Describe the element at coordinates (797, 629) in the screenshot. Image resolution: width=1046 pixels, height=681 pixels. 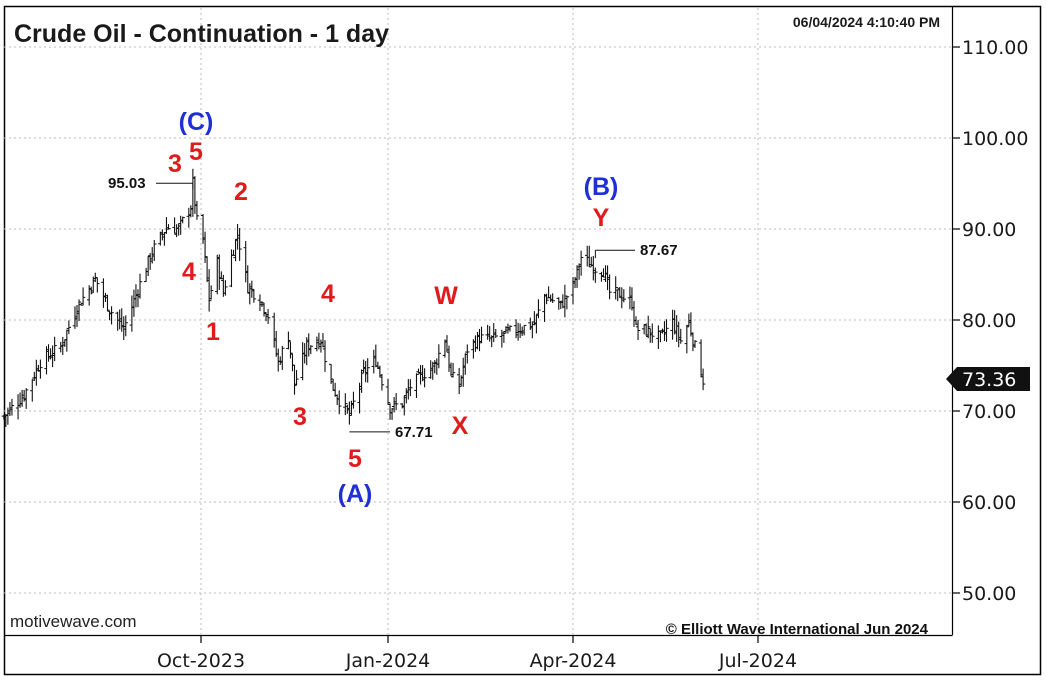
I see `ewi-copyright: © Elliott Wave International Jun 2024` at that location.